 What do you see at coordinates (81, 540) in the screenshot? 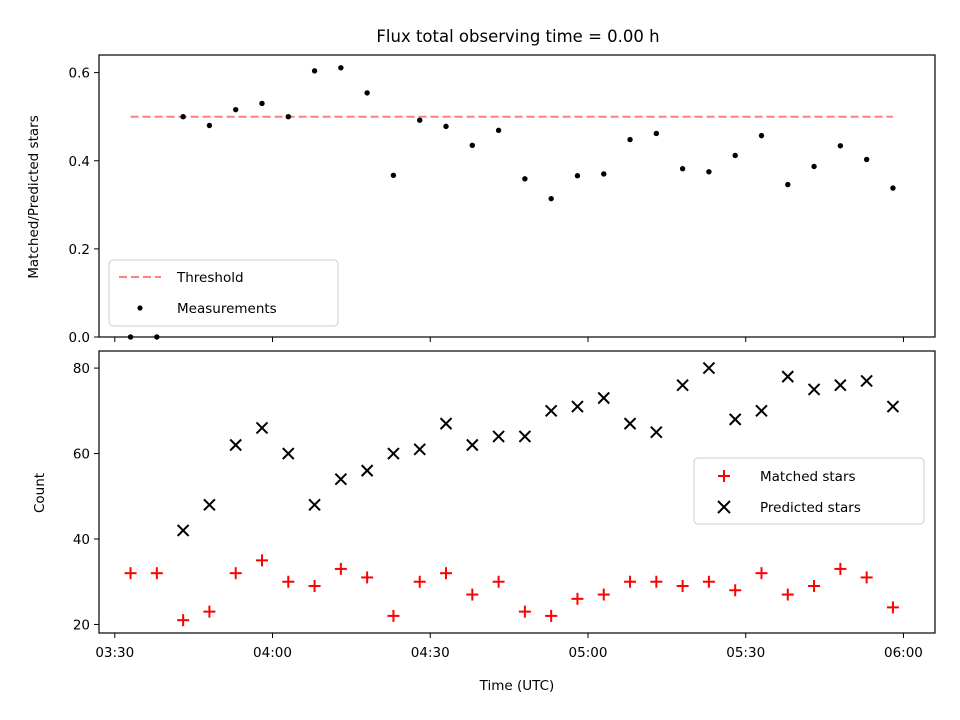
I see `y-tick-label: 40` at bounding box center [81, 540].